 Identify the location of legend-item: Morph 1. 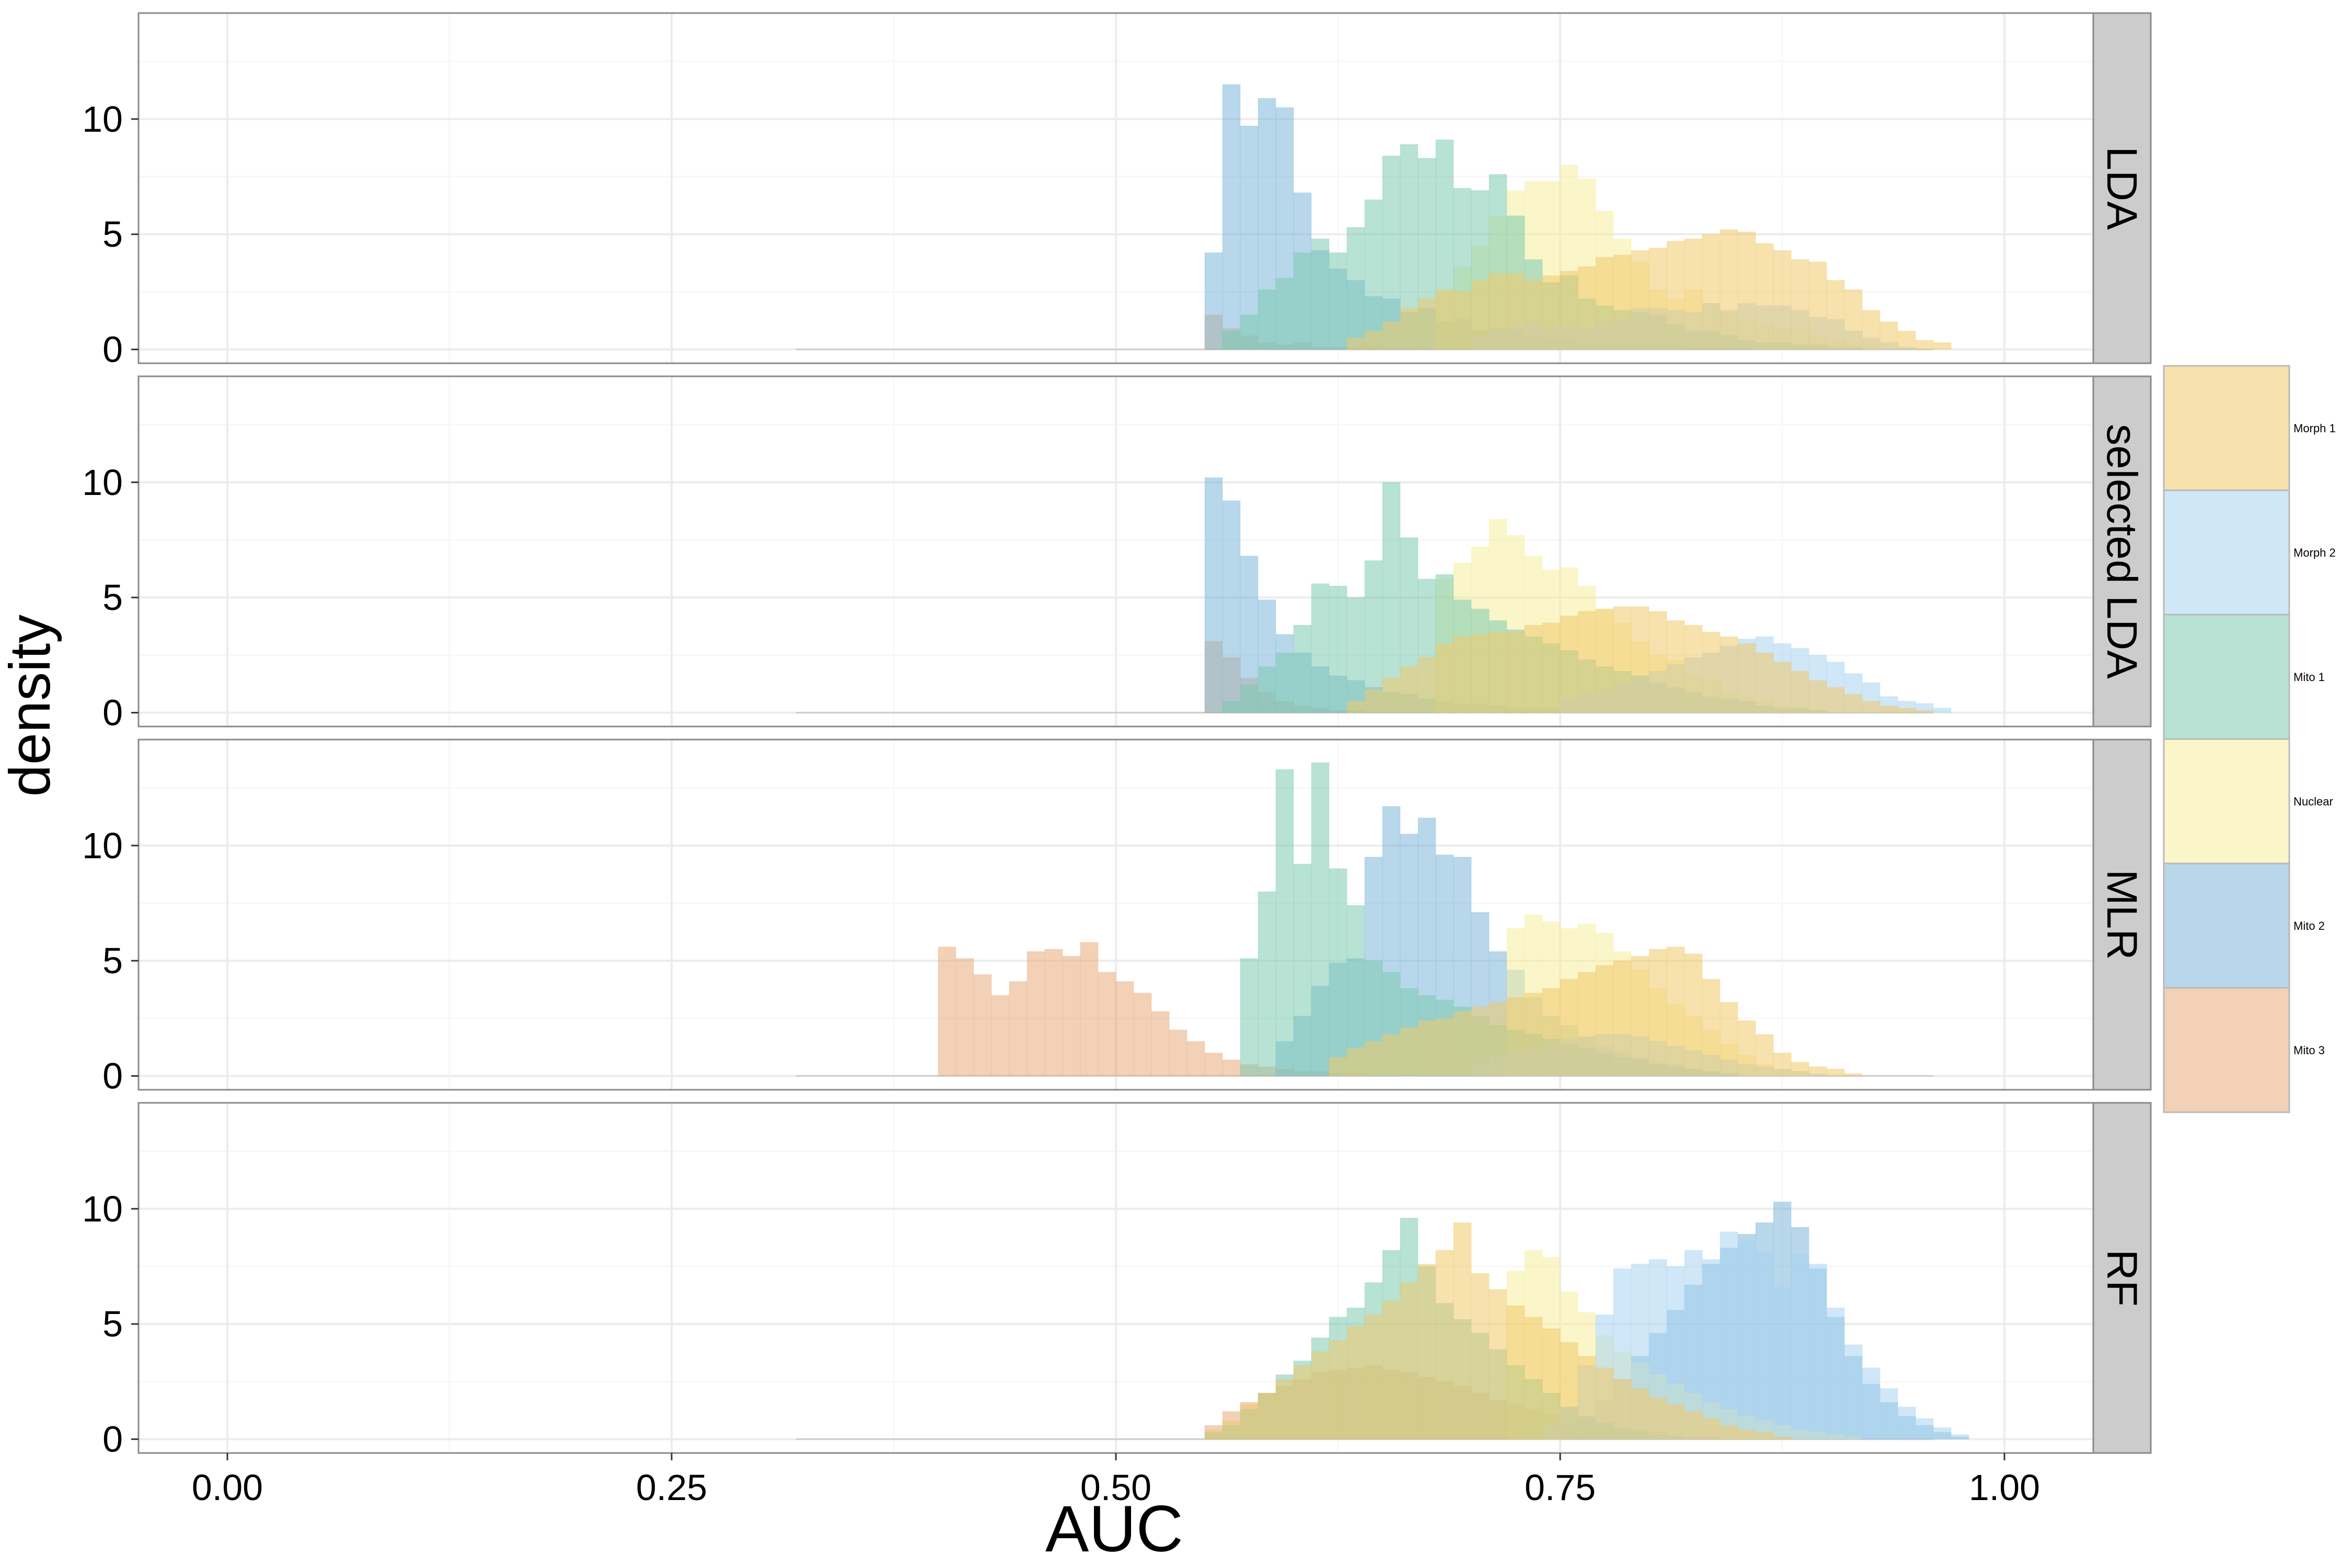
(2249, 428).